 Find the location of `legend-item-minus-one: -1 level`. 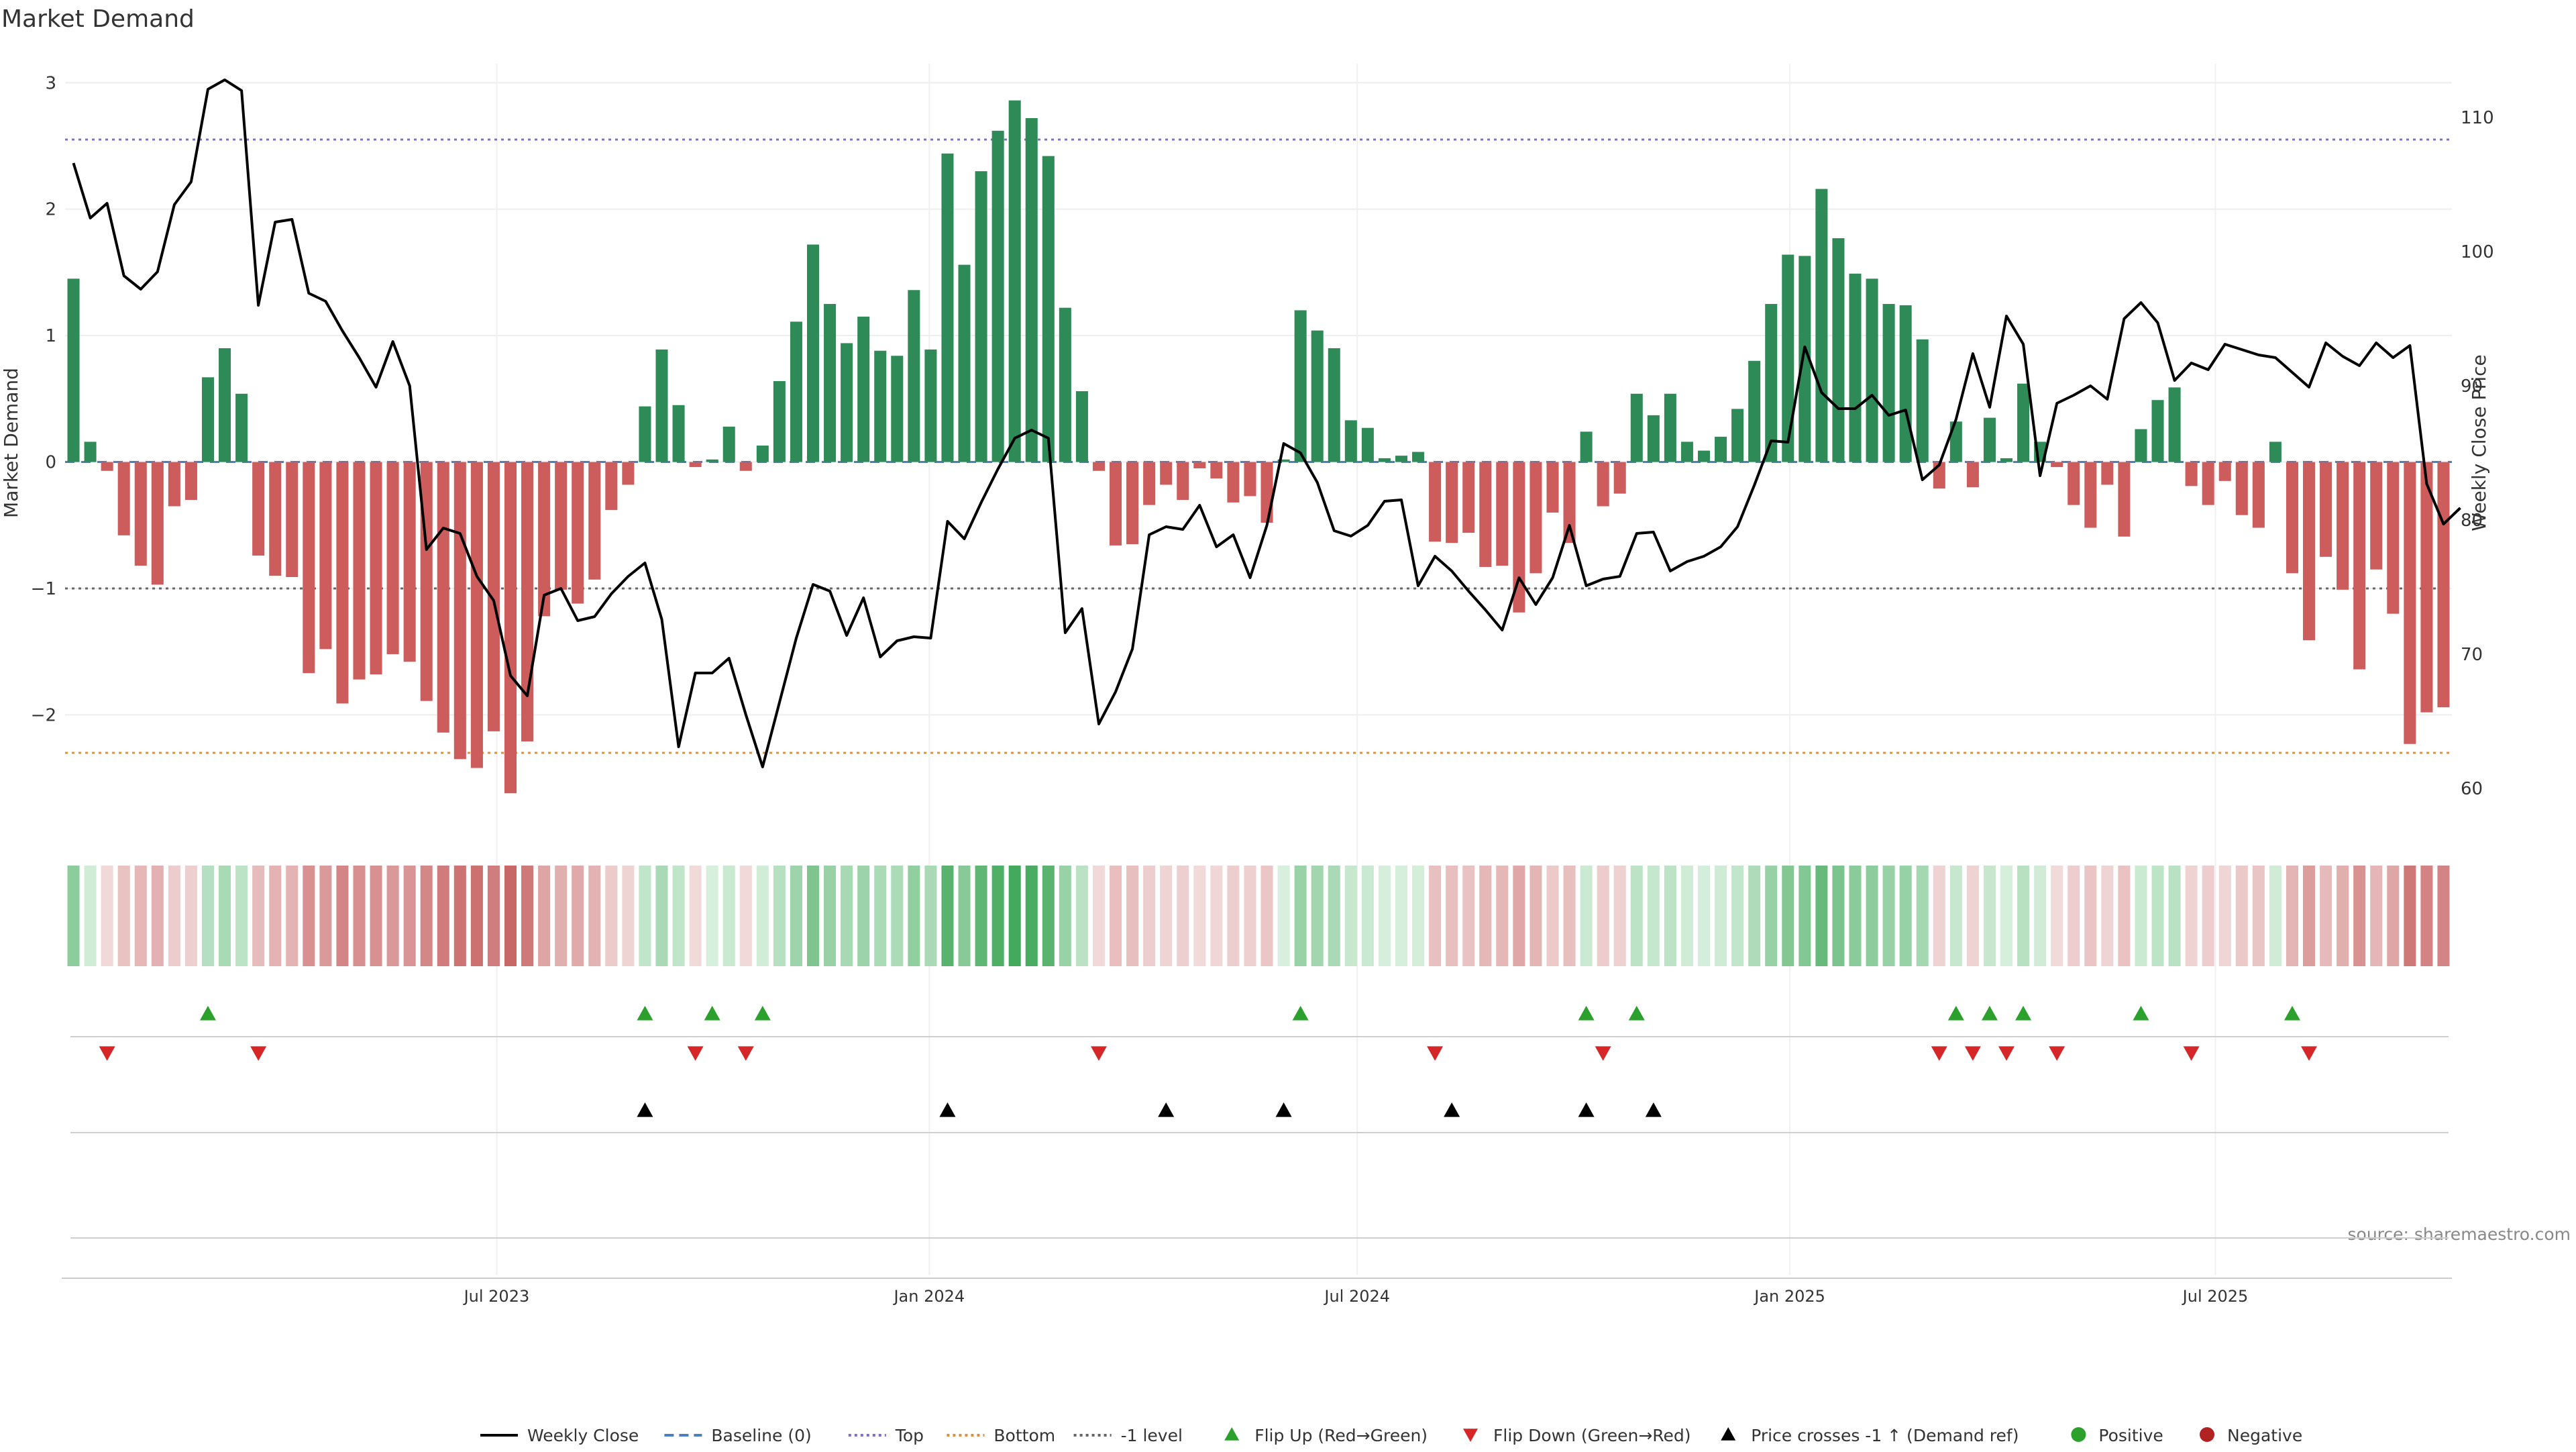

legend-item-minus-one: -1 level is located at coordinates (1128, 1436).